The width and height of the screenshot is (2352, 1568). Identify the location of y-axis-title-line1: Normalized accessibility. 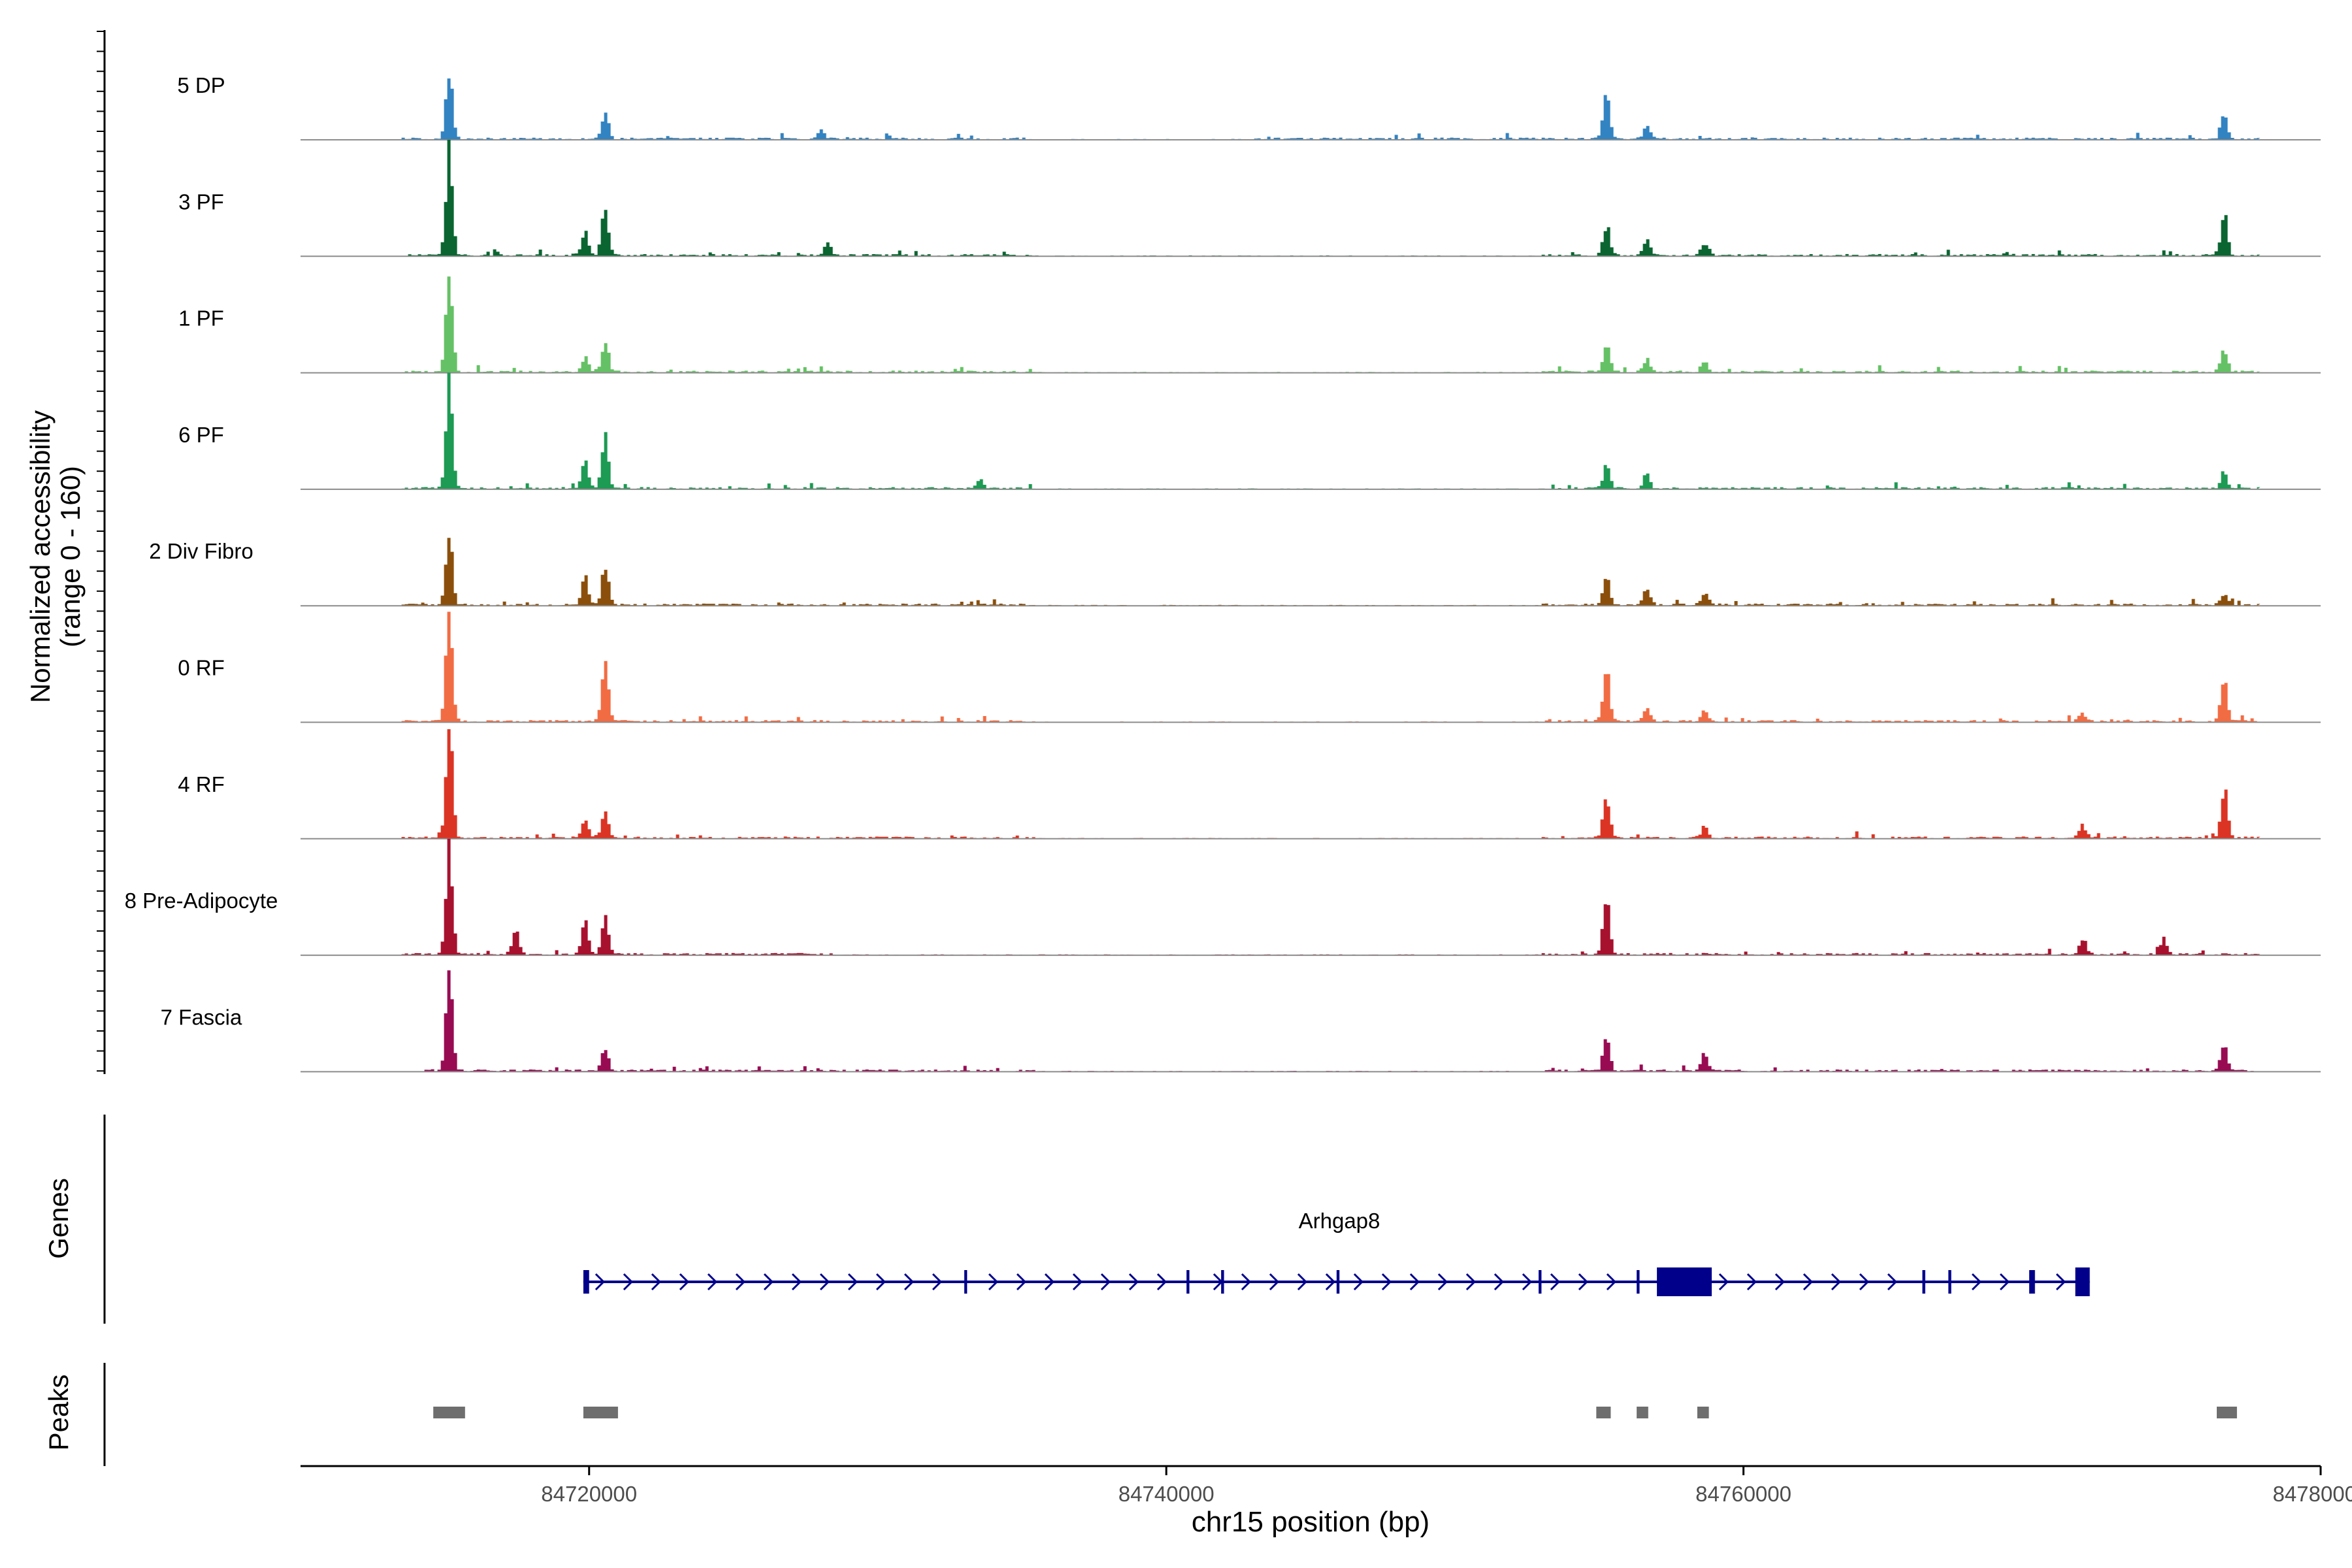
(40, 556).